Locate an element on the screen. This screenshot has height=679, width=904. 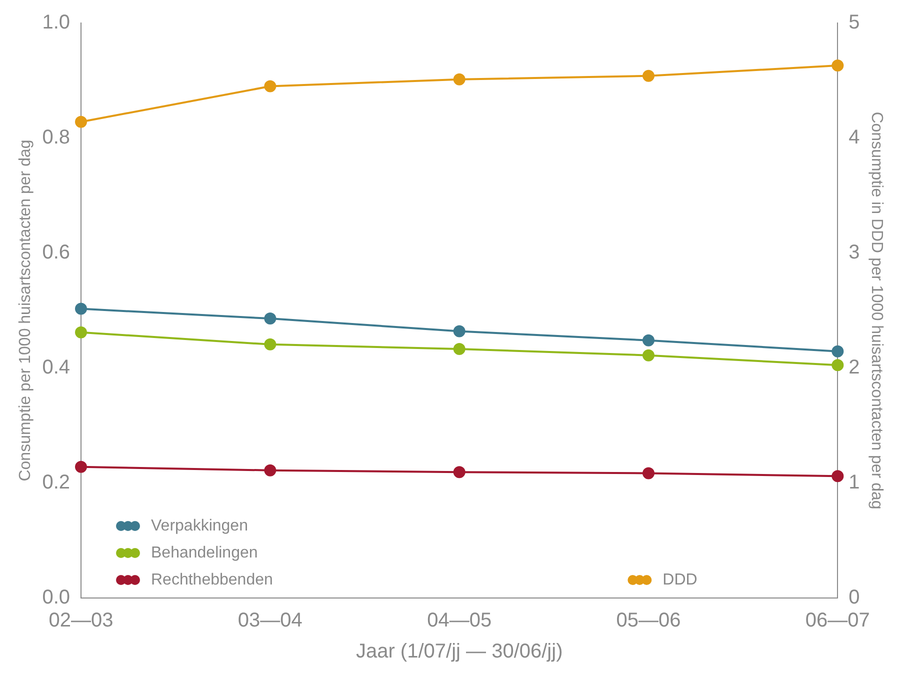
legend-label: DDD is located at coordinates (680, 579).